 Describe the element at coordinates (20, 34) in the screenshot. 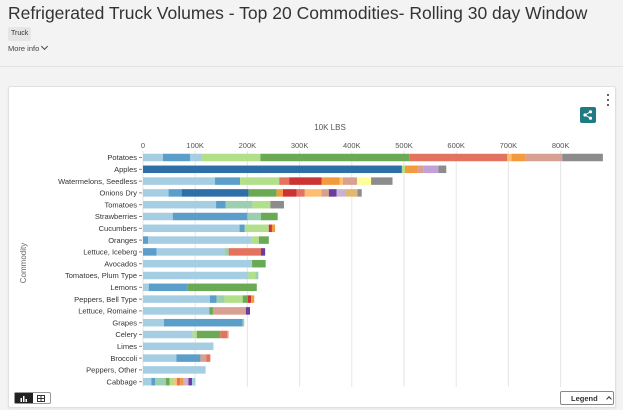

I see `truck-tag: Truck` at that location.